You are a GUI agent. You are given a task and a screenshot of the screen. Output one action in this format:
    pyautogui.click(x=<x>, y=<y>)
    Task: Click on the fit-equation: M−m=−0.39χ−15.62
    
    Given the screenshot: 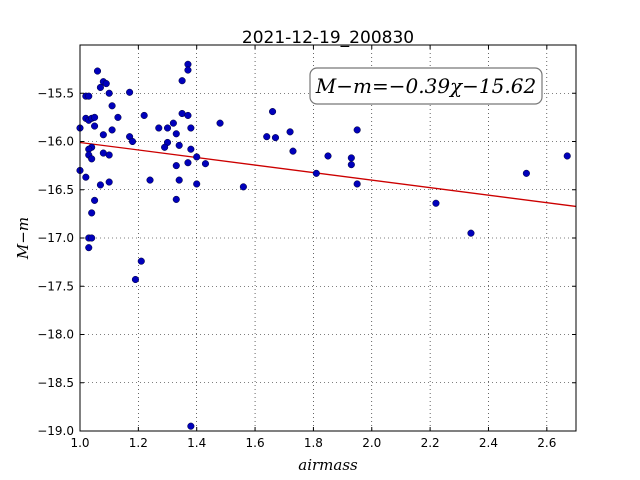 What is the action you would take?
    pyautogui.click(x=425, y=86)
    